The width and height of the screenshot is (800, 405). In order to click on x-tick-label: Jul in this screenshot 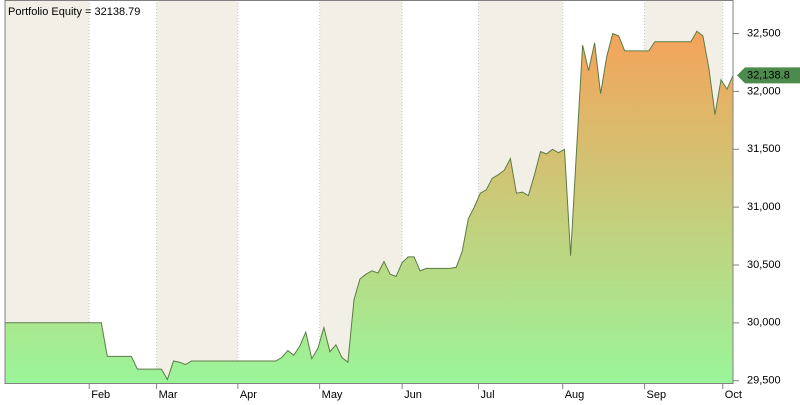, I will do `click(488, 395)`.